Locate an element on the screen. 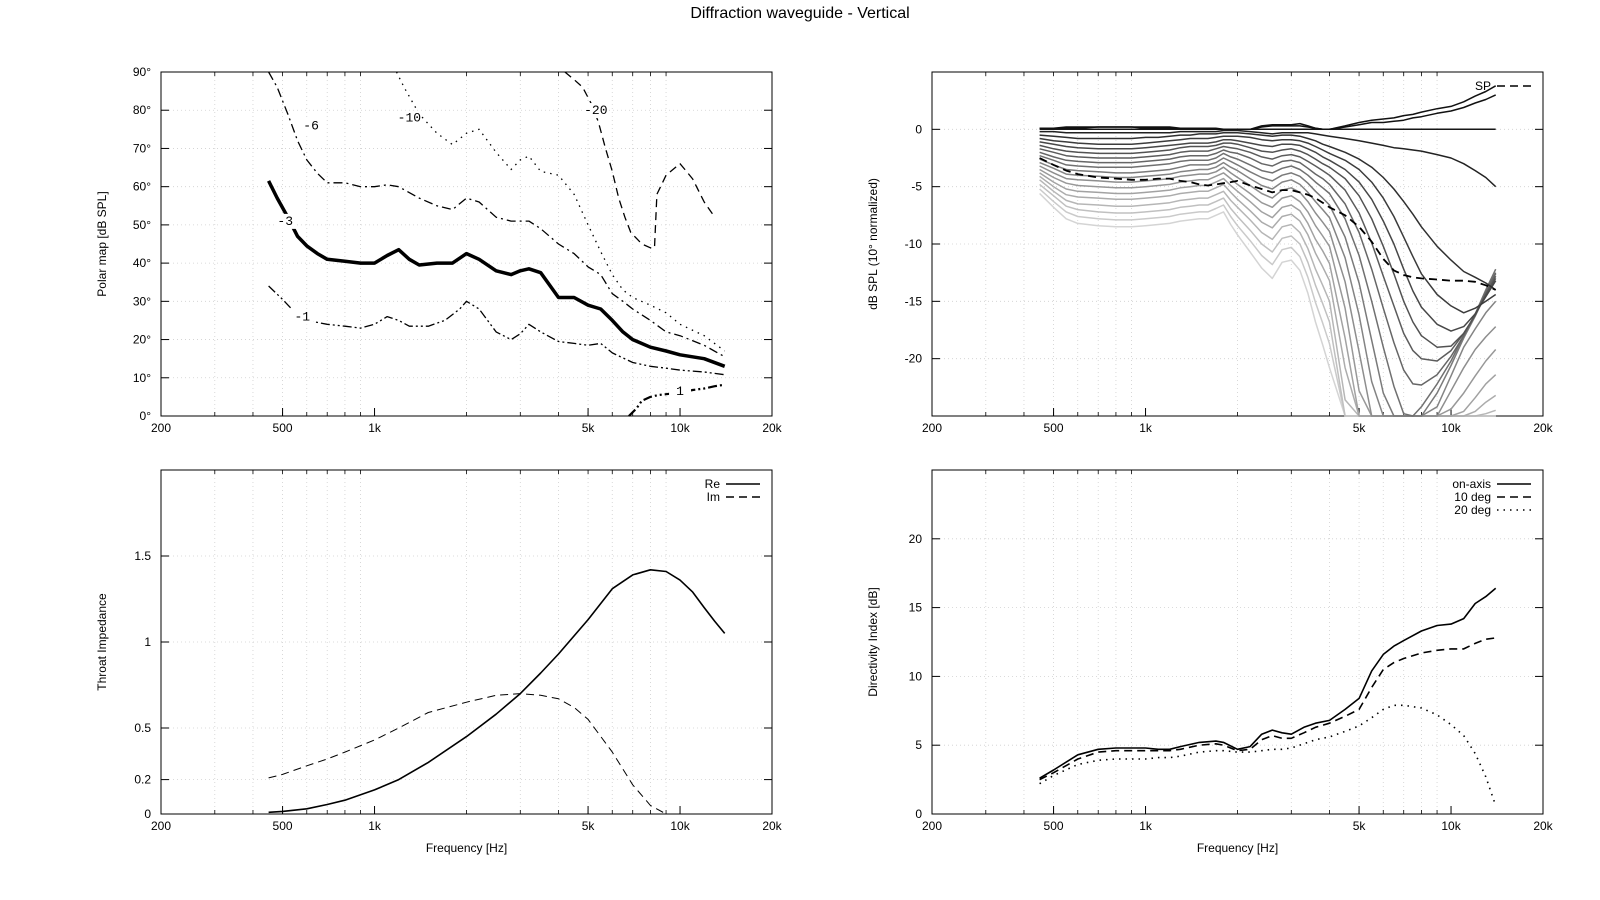  polar-contour-label: -1 is located at coordinates (302, 316).